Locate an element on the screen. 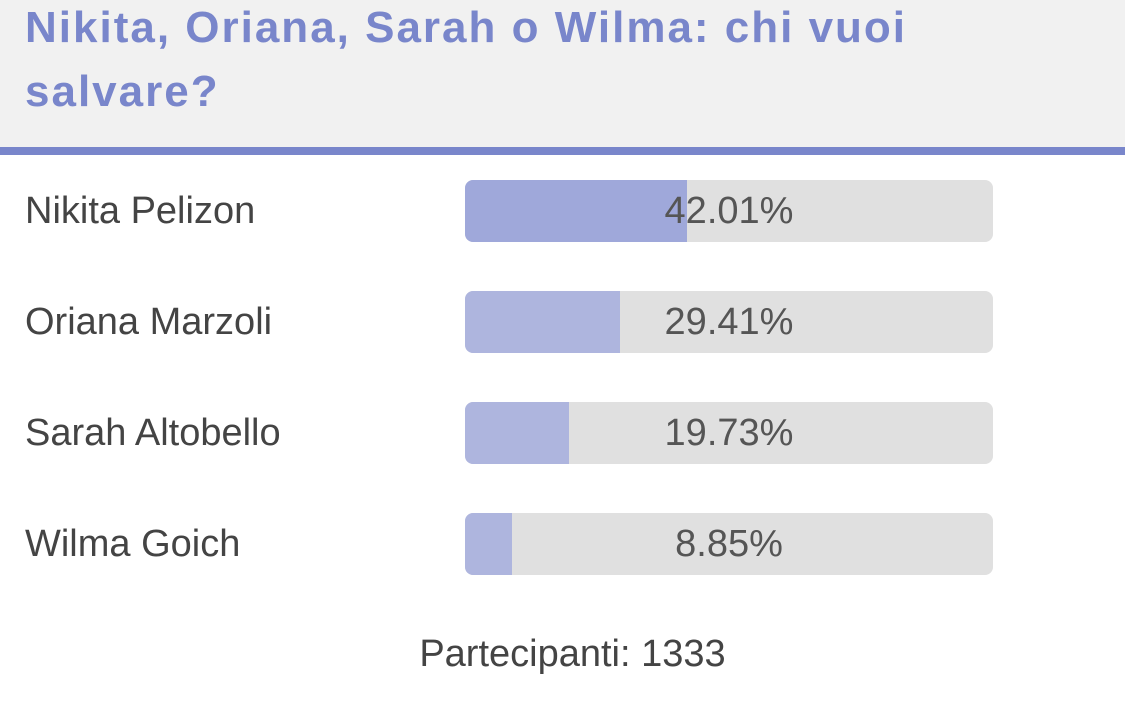 This screenshot has height=703, width=1125. option-label: Nikita Pelizon is located at coordinates (140, 211).